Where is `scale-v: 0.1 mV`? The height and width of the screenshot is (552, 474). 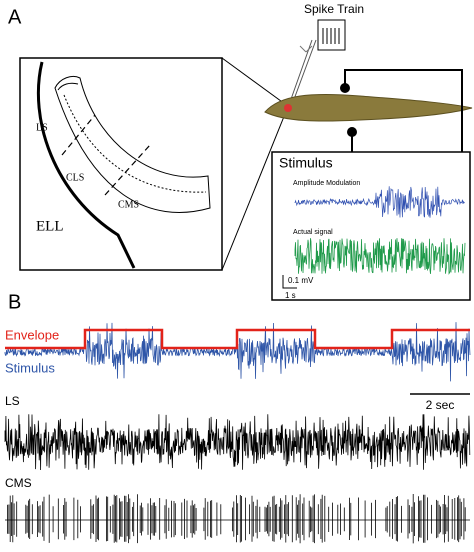 scale-v: 0.1 mV is located at coordinates (301, 280).